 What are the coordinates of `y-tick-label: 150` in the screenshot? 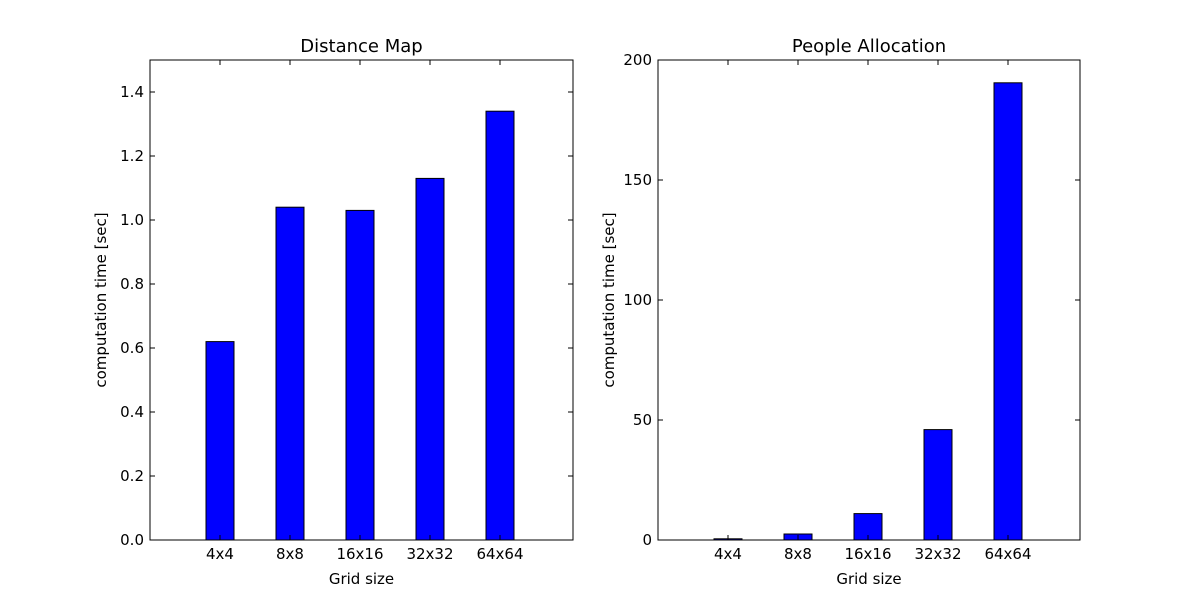 It's located at (637, 180).